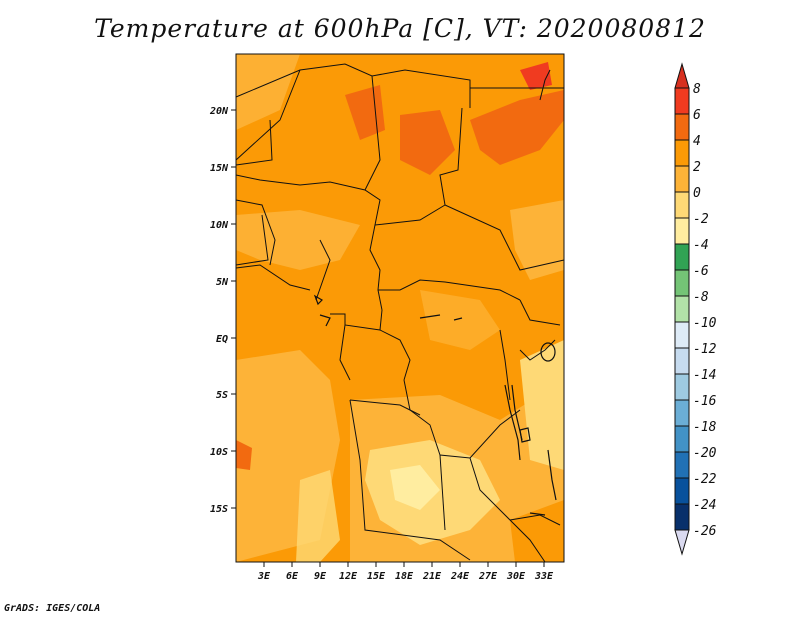 The width and height of the screenshot is (800, 618). I want to click on colorbar-label: -4, so click(701, 245).